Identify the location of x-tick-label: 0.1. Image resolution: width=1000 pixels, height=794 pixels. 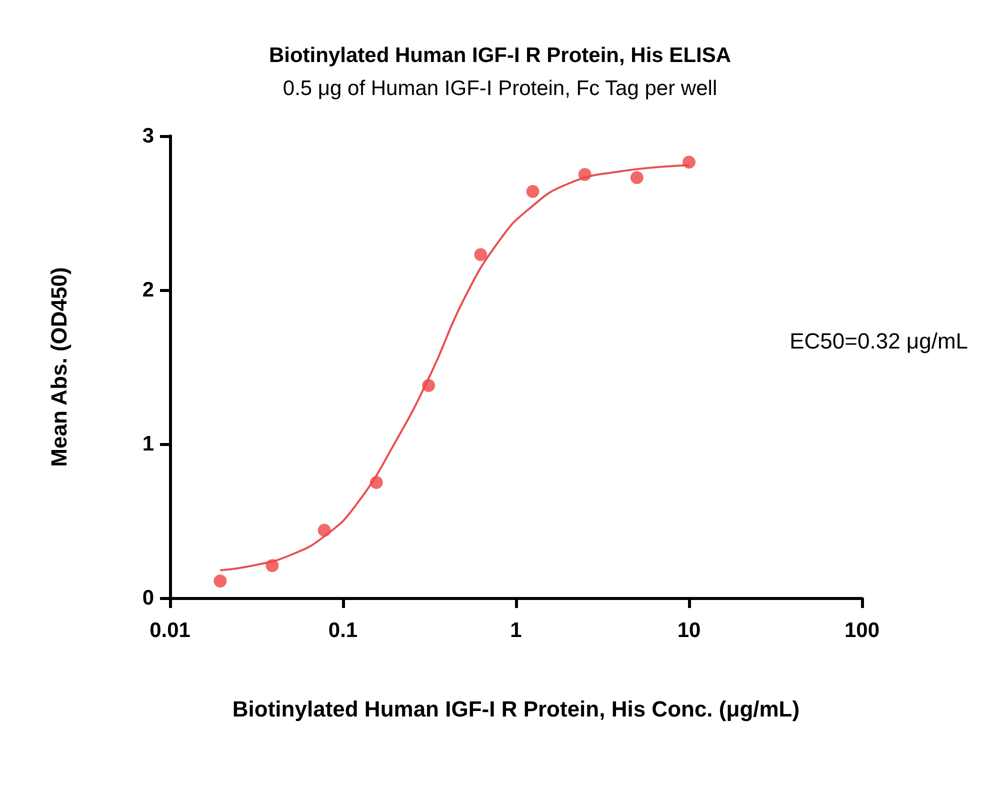
(343, 630).